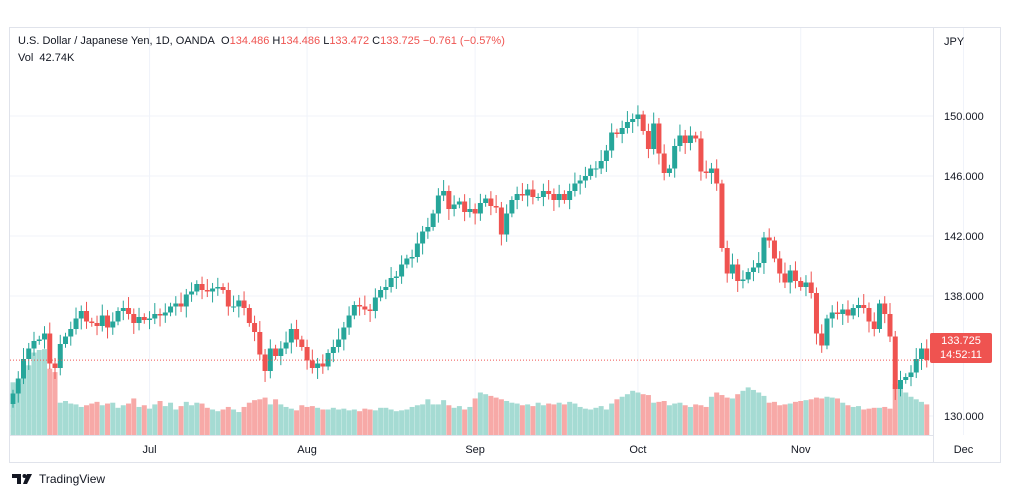 The width and height of the screenshot is (1012, 498). Describe the element at coordinates (964, 417) in the screenshot. I see `y-tick-label: 130.000` at that location.